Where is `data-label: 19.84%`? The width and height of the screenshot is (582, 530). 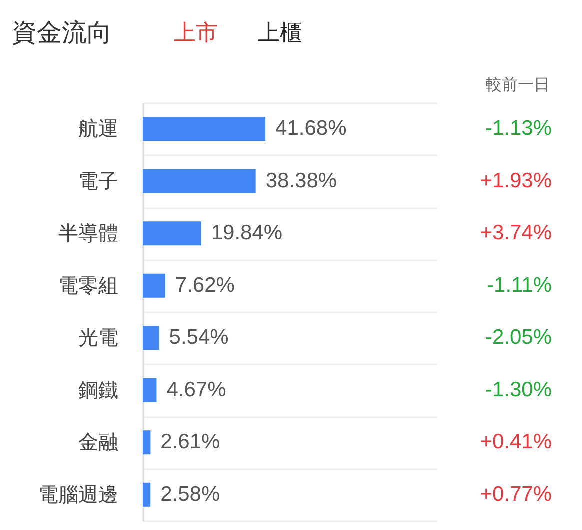
data-label: 19.84% is located at coordinates (247, 233).